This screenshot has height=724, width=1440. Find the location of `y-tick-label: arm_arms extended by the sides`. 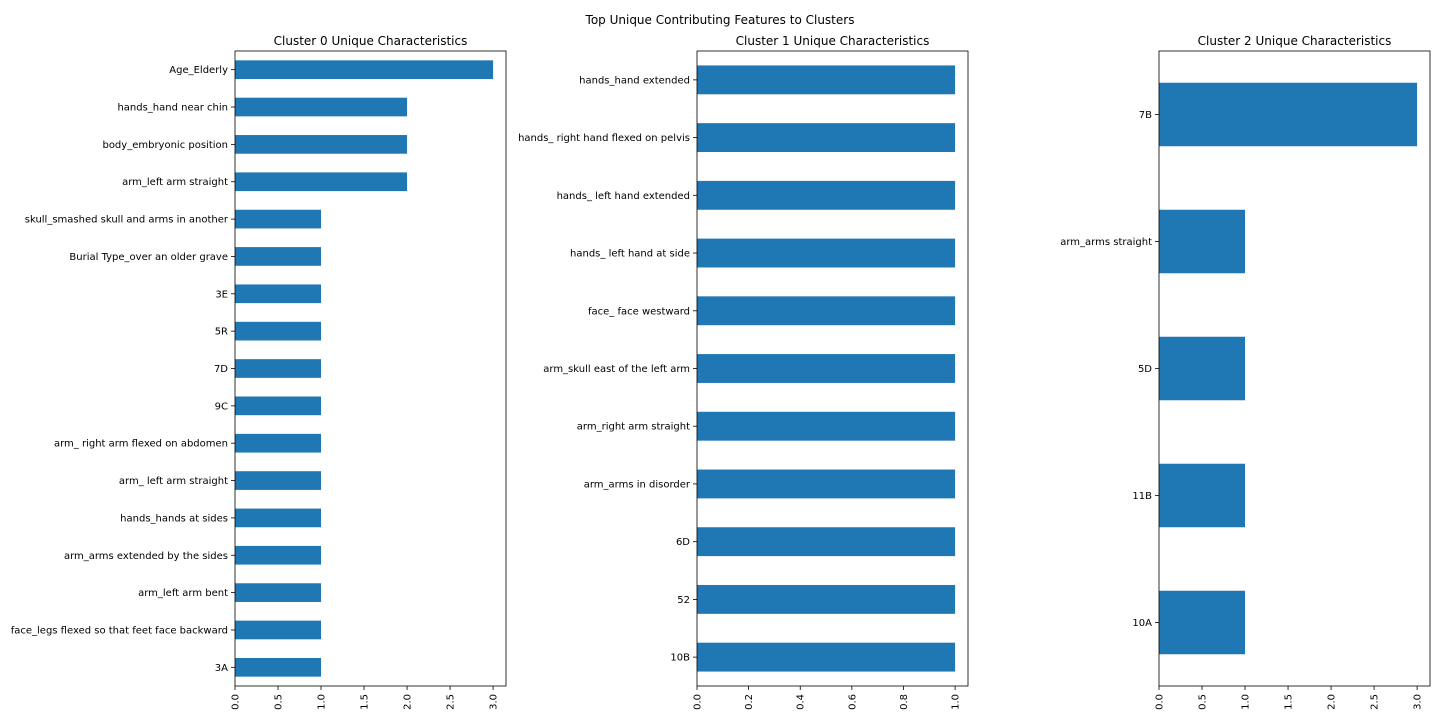

y-tick-label: arm_arms extended by the sides is located at coordinates (146, 556).